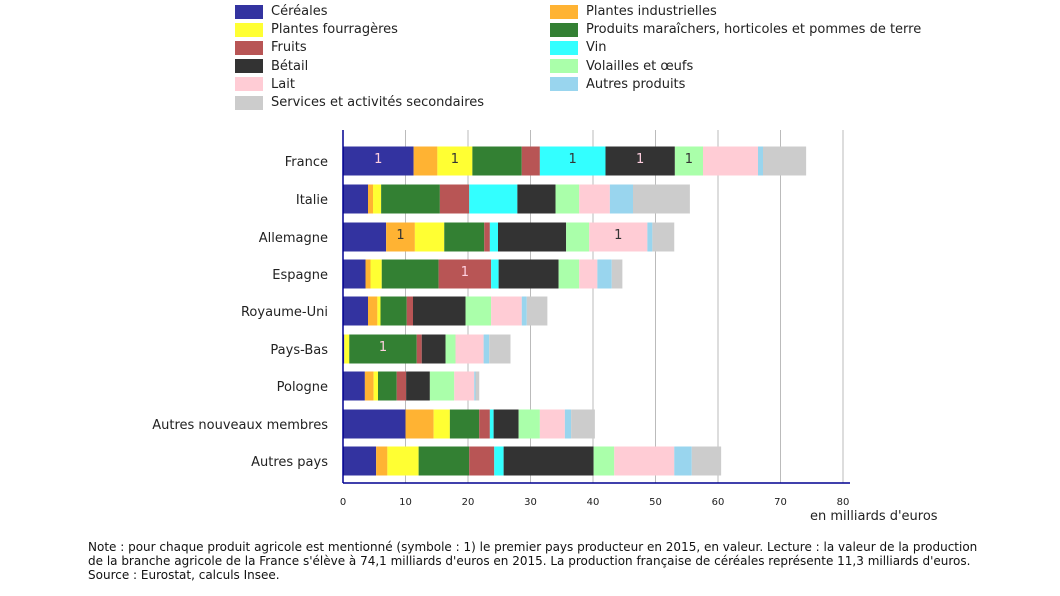  I want to click on legend-label: Autres produits, so click(636, 84).